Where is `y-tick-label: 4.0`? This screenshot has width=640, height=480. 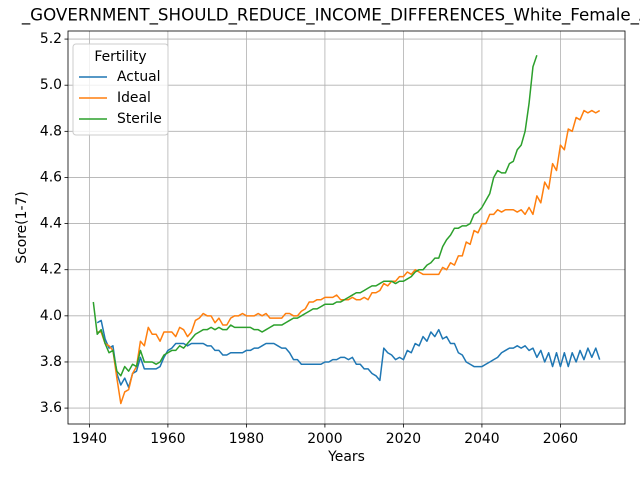 y-tick-label: 4.0 is located at coordinates (51, 316).